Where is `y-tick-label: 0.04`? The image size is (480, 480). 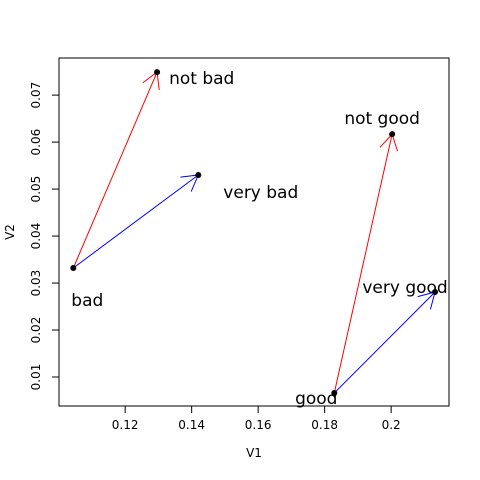 y-tick-label: 0.04 is located at coordinates (36, 236).